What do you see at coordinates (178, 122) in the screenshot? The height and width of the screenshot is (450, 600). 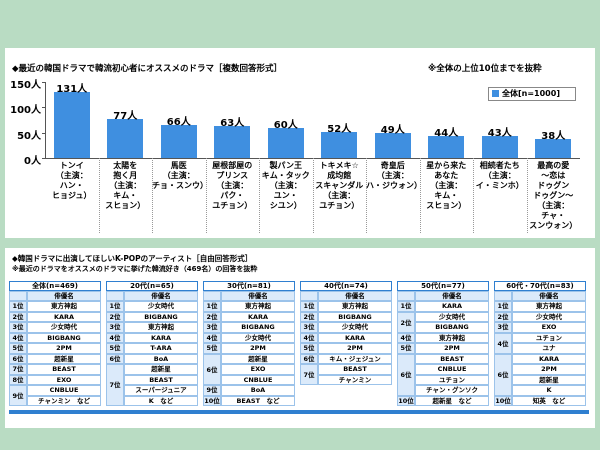 I see `value-label: 66人` at bounding box center [178, 122].